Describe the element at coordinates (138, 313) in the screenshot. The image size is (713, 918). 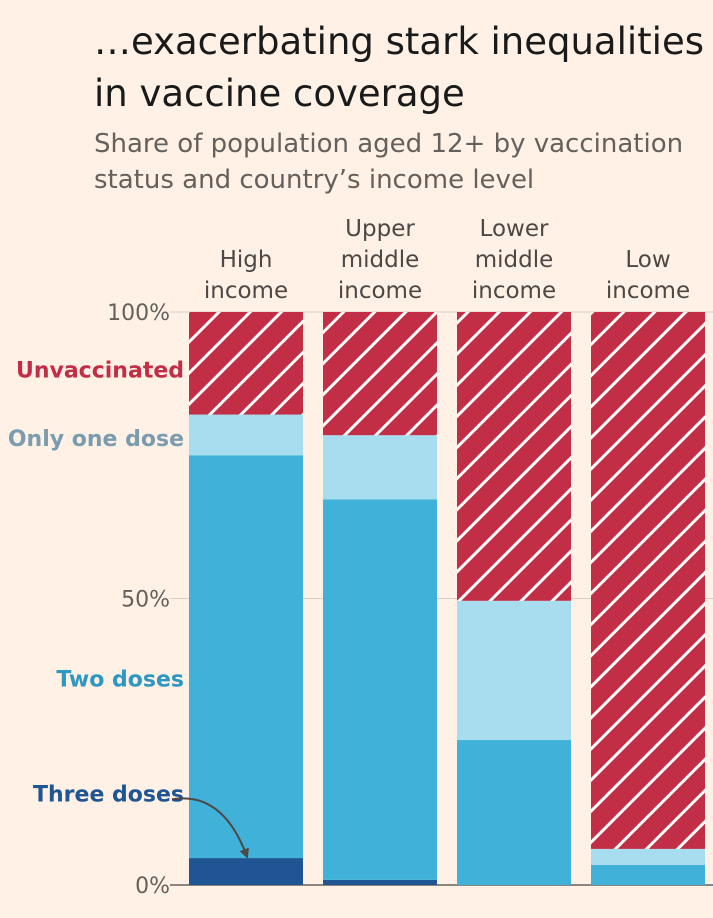
I see `y-tick-label: 100%` at that location.